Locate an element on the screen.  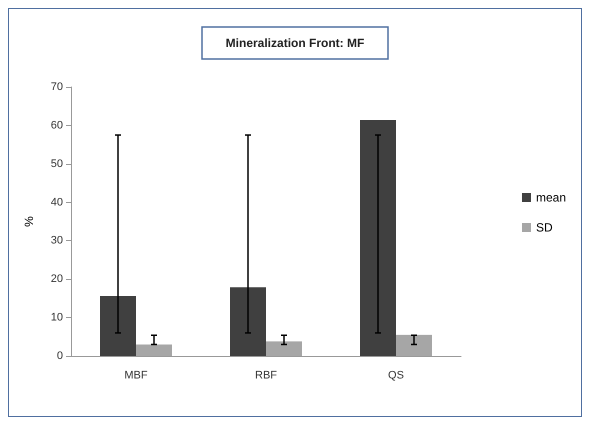
y-tick-label: 0 is located at coordinates (59, 356).